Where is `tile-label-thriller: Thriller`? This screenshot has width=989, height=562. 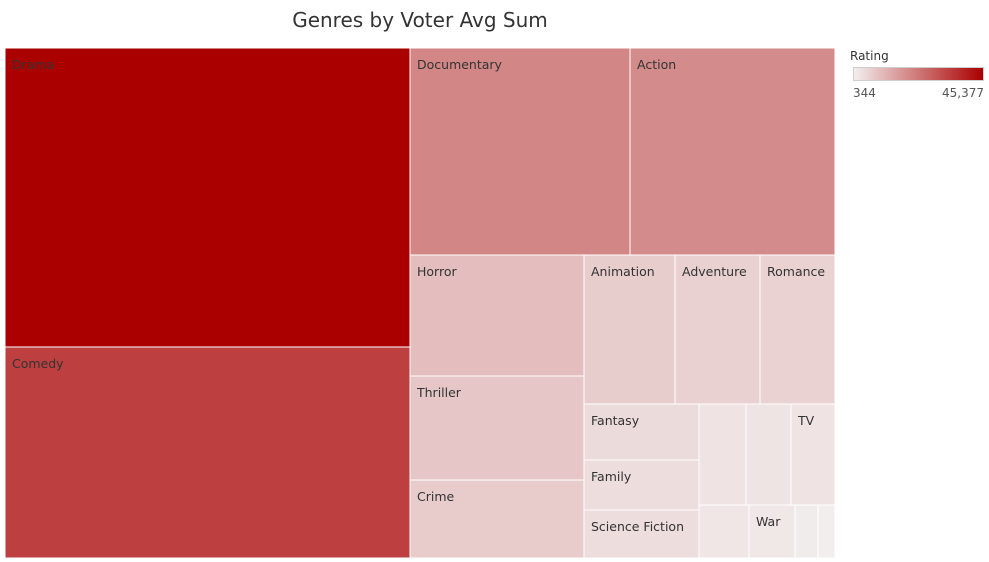 tile-label-thriller: Thriller is located at coordinates (439, 392).